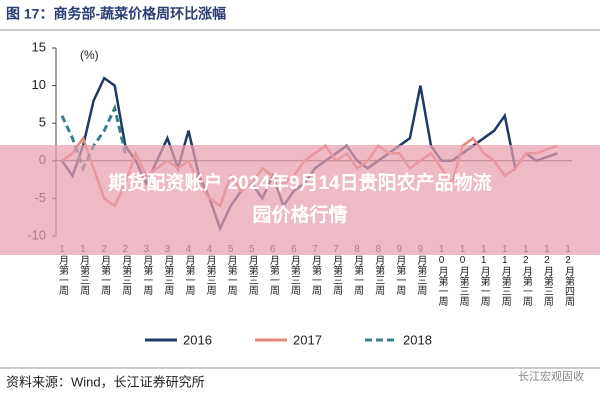 This screenshot has height=400, width=600. I want to click on watermark: 长江宏观固收, so click(551, 376).